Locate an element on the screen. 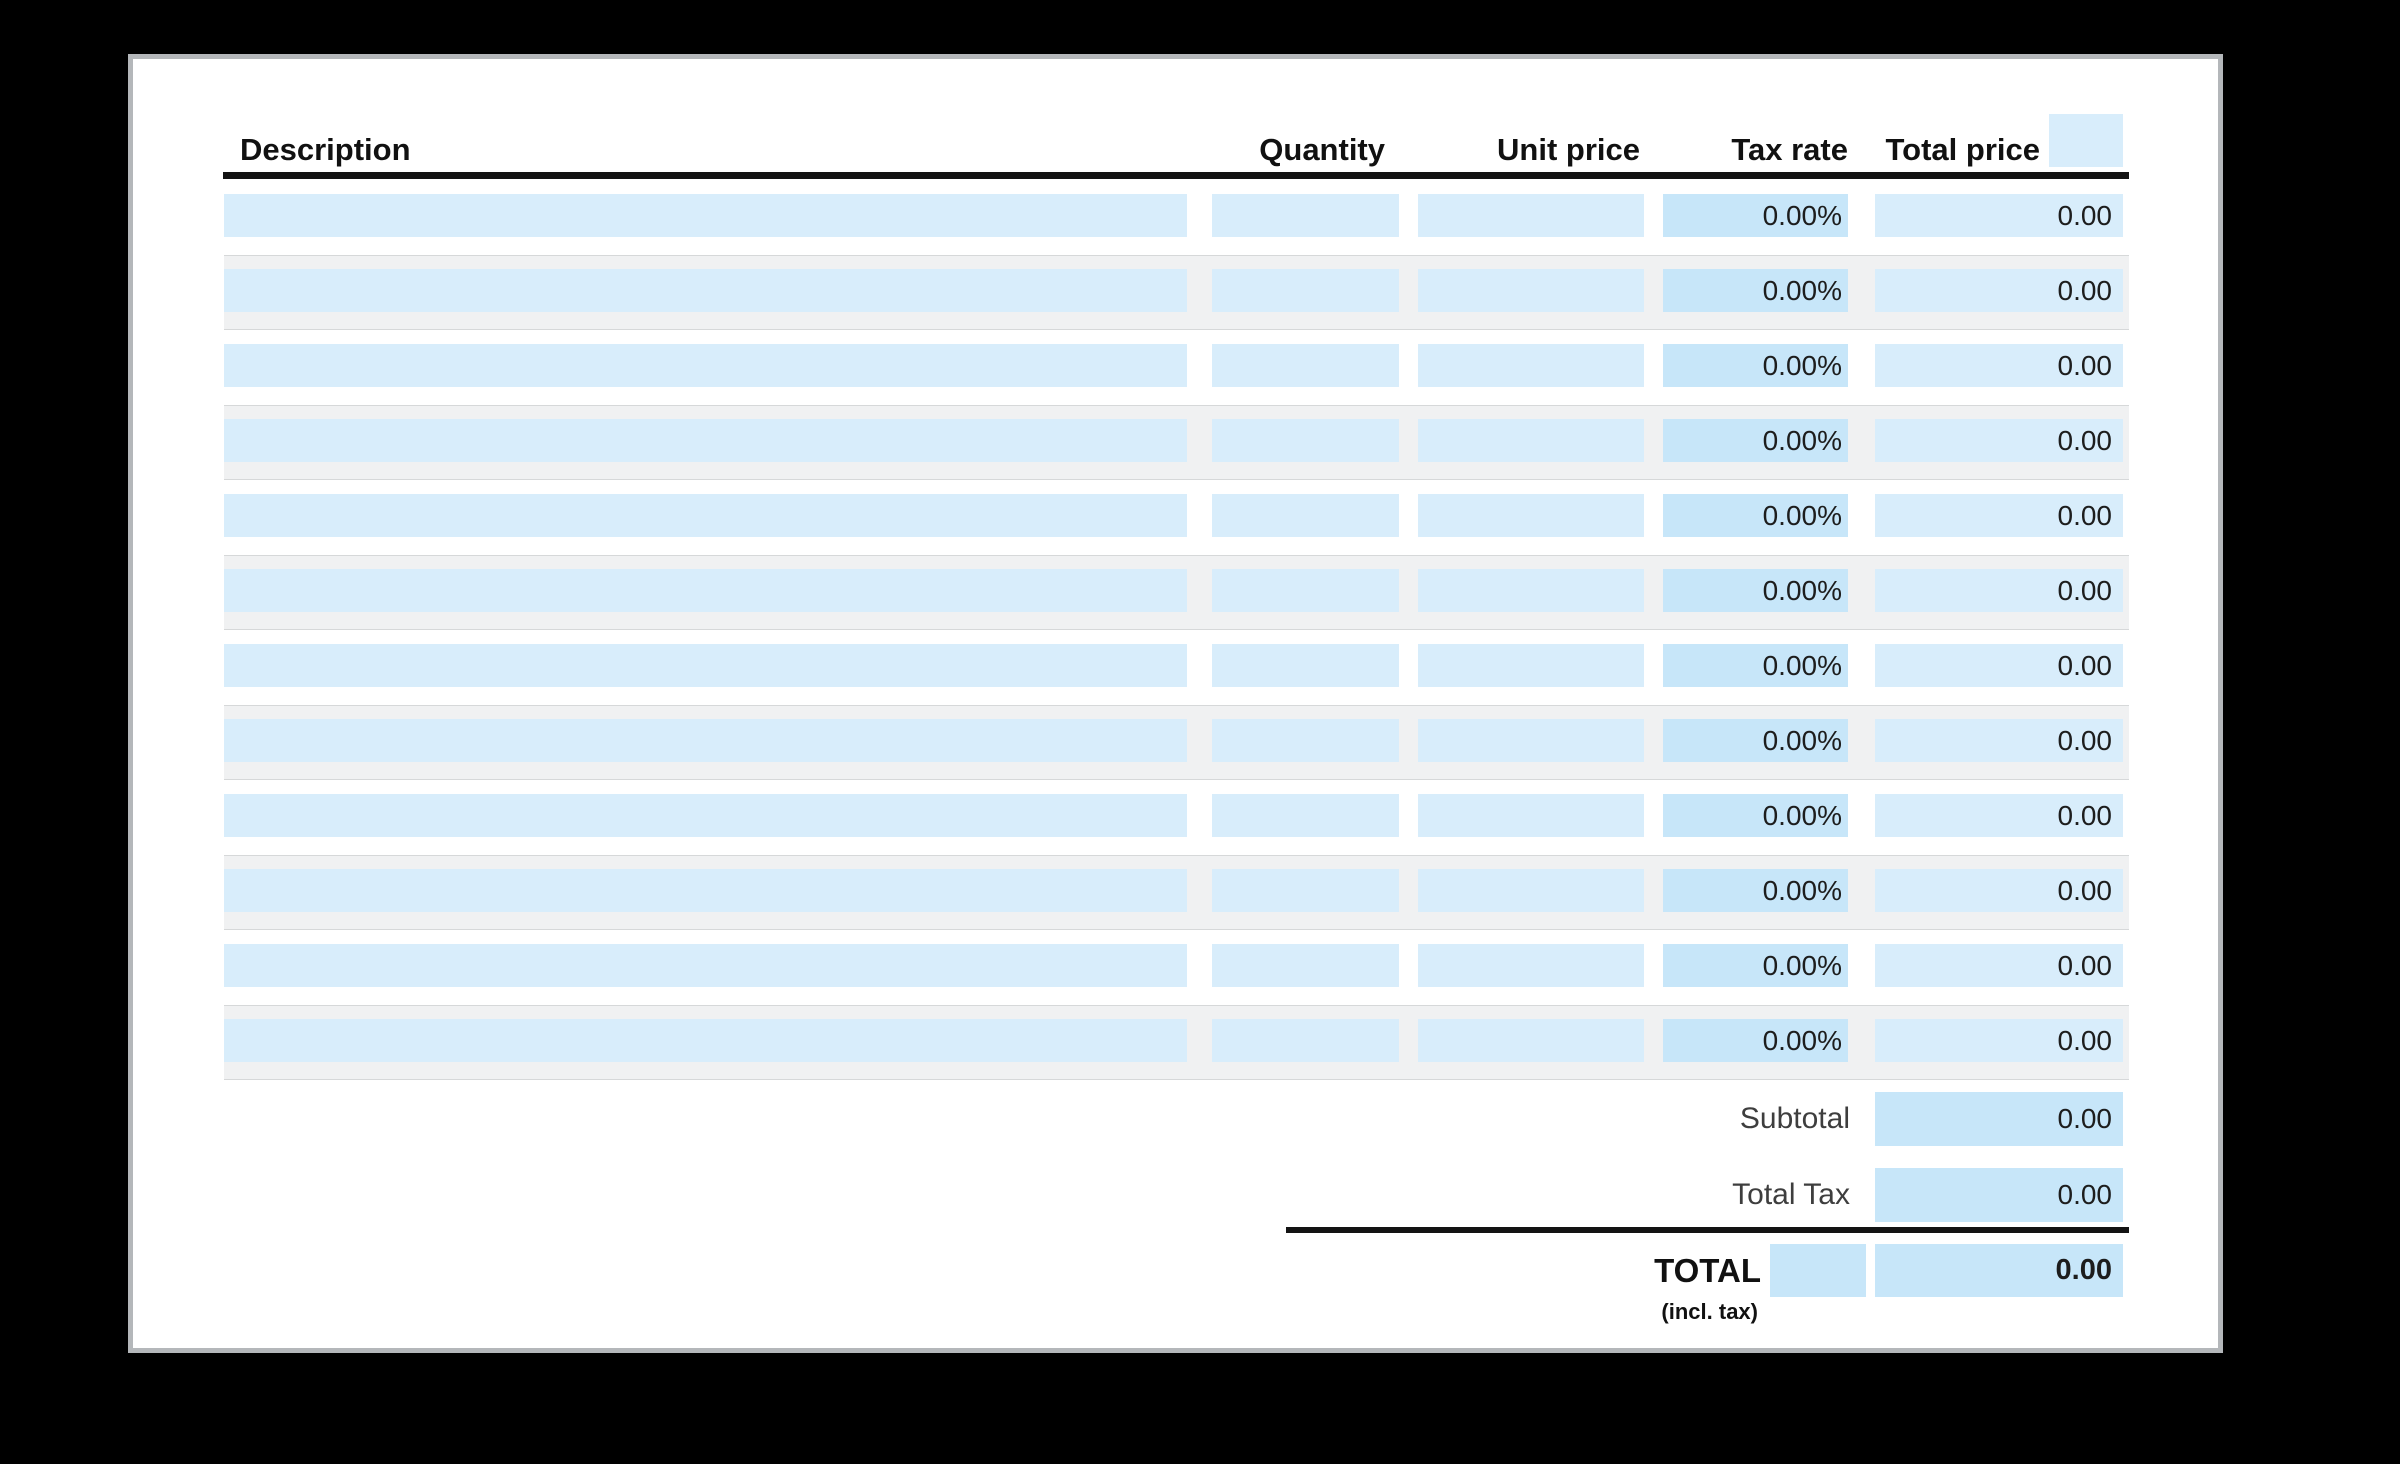 The height and width of the screenshot is (1464, 2400). total-sublabel: (incl. tax) is located at coordinates (1709, 1311).